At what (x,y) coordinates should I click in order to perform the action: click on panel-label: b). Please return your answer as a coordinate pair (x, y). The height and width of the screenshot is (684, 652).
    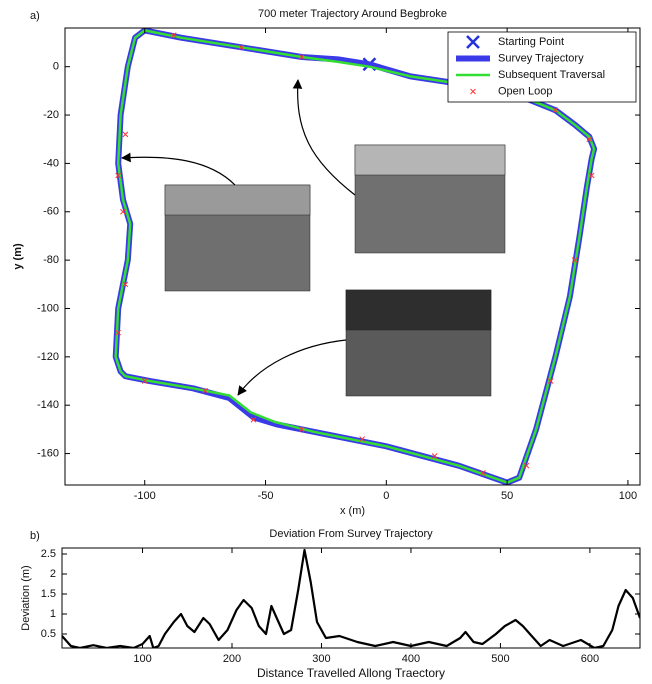
    Looking at the image, I should click on (35, 536).